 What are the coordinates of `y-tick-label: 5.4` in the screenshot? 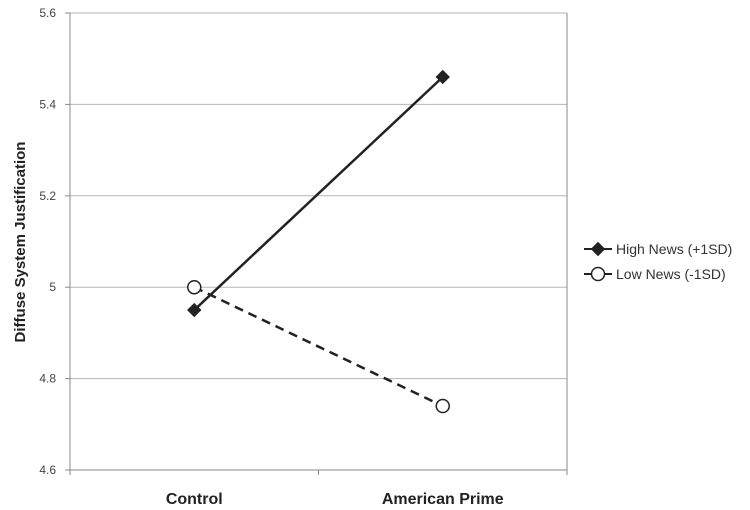 It's located at (47, 104).